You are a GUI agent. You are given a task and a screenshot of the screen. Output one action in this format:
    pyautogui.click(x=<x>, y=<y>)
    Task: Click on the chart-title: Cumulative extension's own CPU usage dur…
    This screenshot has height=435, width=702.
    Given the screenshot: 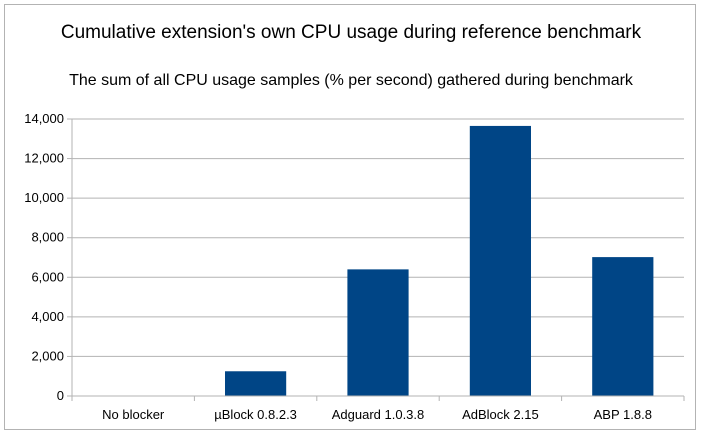 What is the action you would take?
    pyautogui.click(x=351, y=32)
    